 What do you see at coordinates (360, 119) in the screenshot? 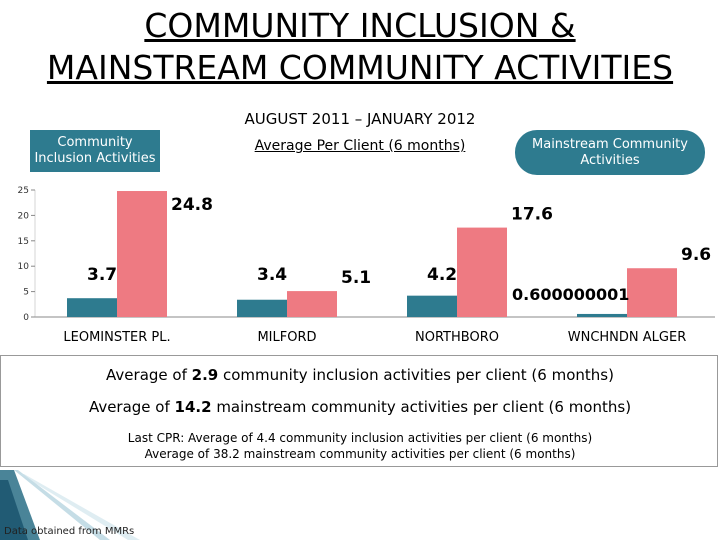
I see `period-subtitle: AUGUST 2011 – JANUARY 2012` at bounding box center [360, 119].